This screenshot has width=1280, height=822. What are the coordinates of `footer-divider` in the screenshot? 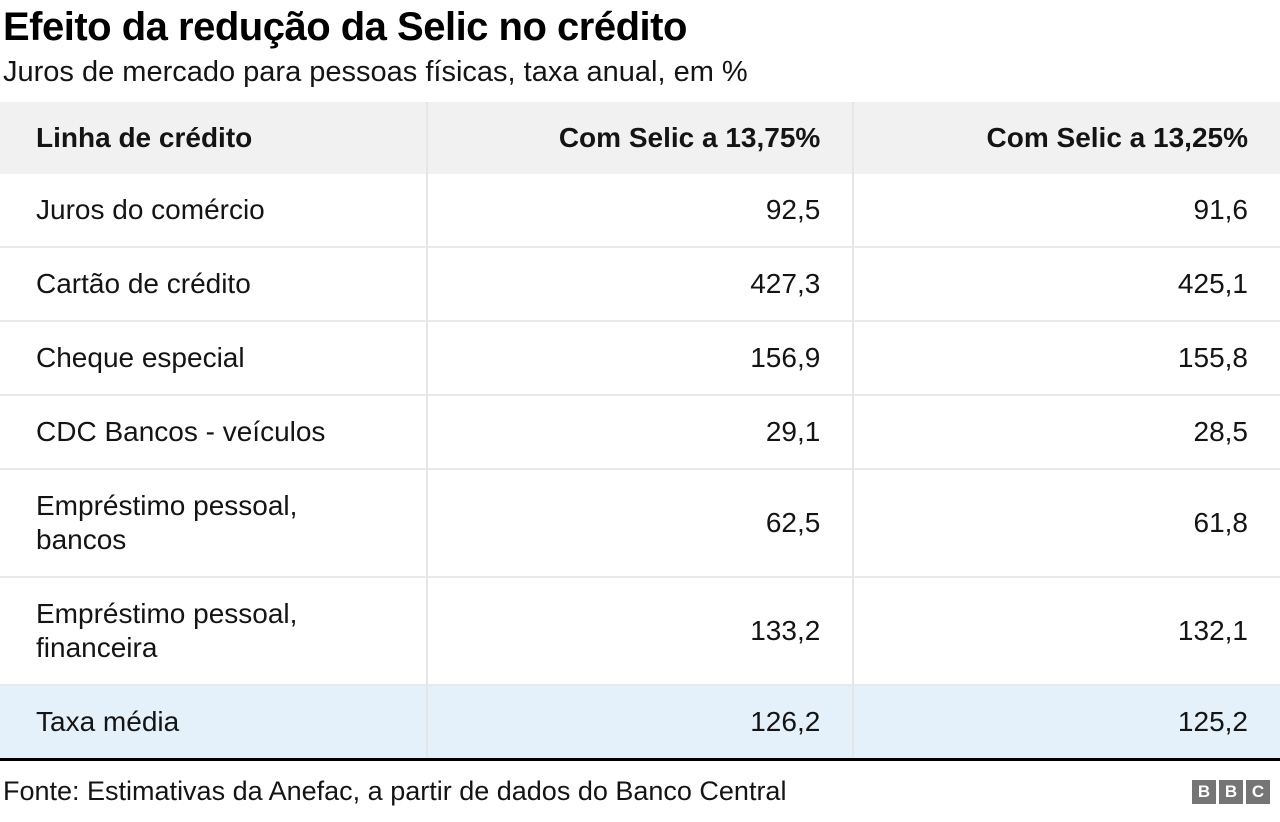 It's located at (640, 759).